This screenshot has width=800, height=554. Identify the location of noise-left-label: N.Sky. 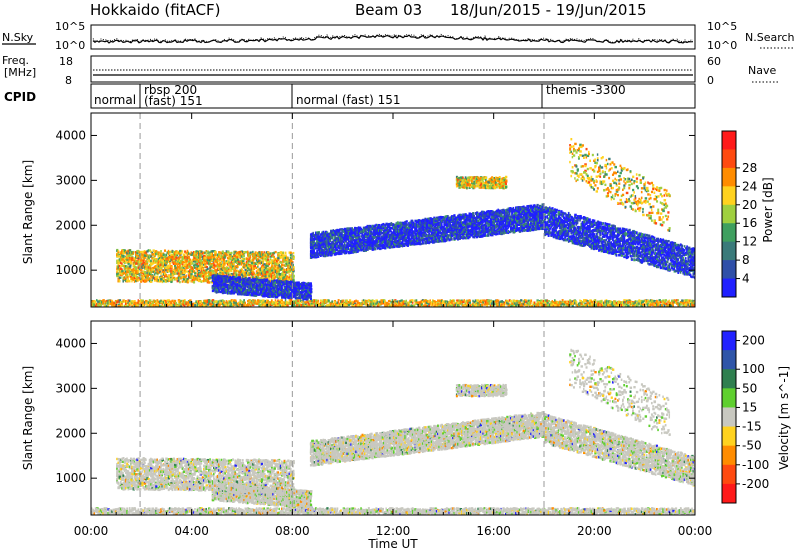
(18, 37).